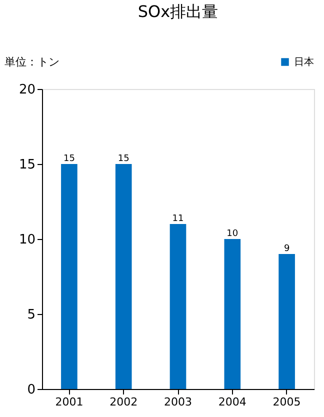 The height and width of the screenshot is (417, 324). What do you see at coordinates (69, 402) in the screenshot?
I see `x-tick-label: 2001` at bounding box center [69, 402].